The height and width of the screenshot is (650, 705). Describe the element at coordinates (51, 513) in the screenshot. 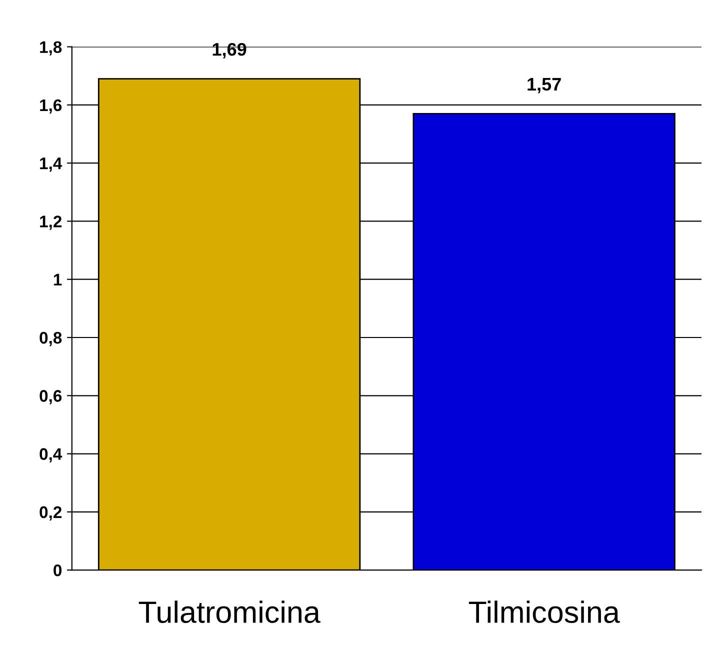

I see `y-tick-label: 0,2` at that location.